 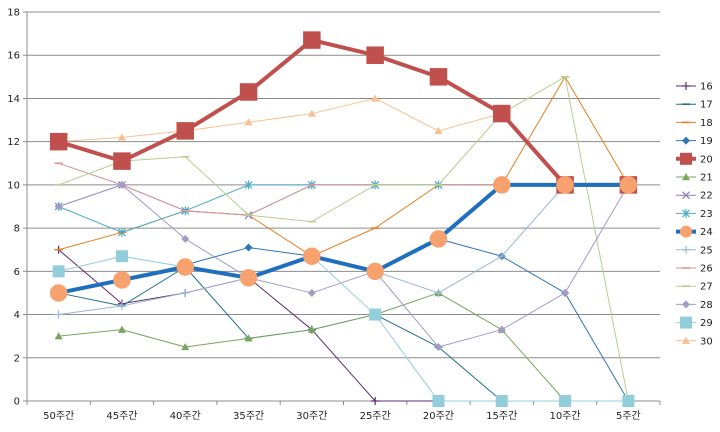 What do you see at coordinates (694, 231) in the screenshot?
I see `legend-item-24: 24` at bounding box center [694, 231].